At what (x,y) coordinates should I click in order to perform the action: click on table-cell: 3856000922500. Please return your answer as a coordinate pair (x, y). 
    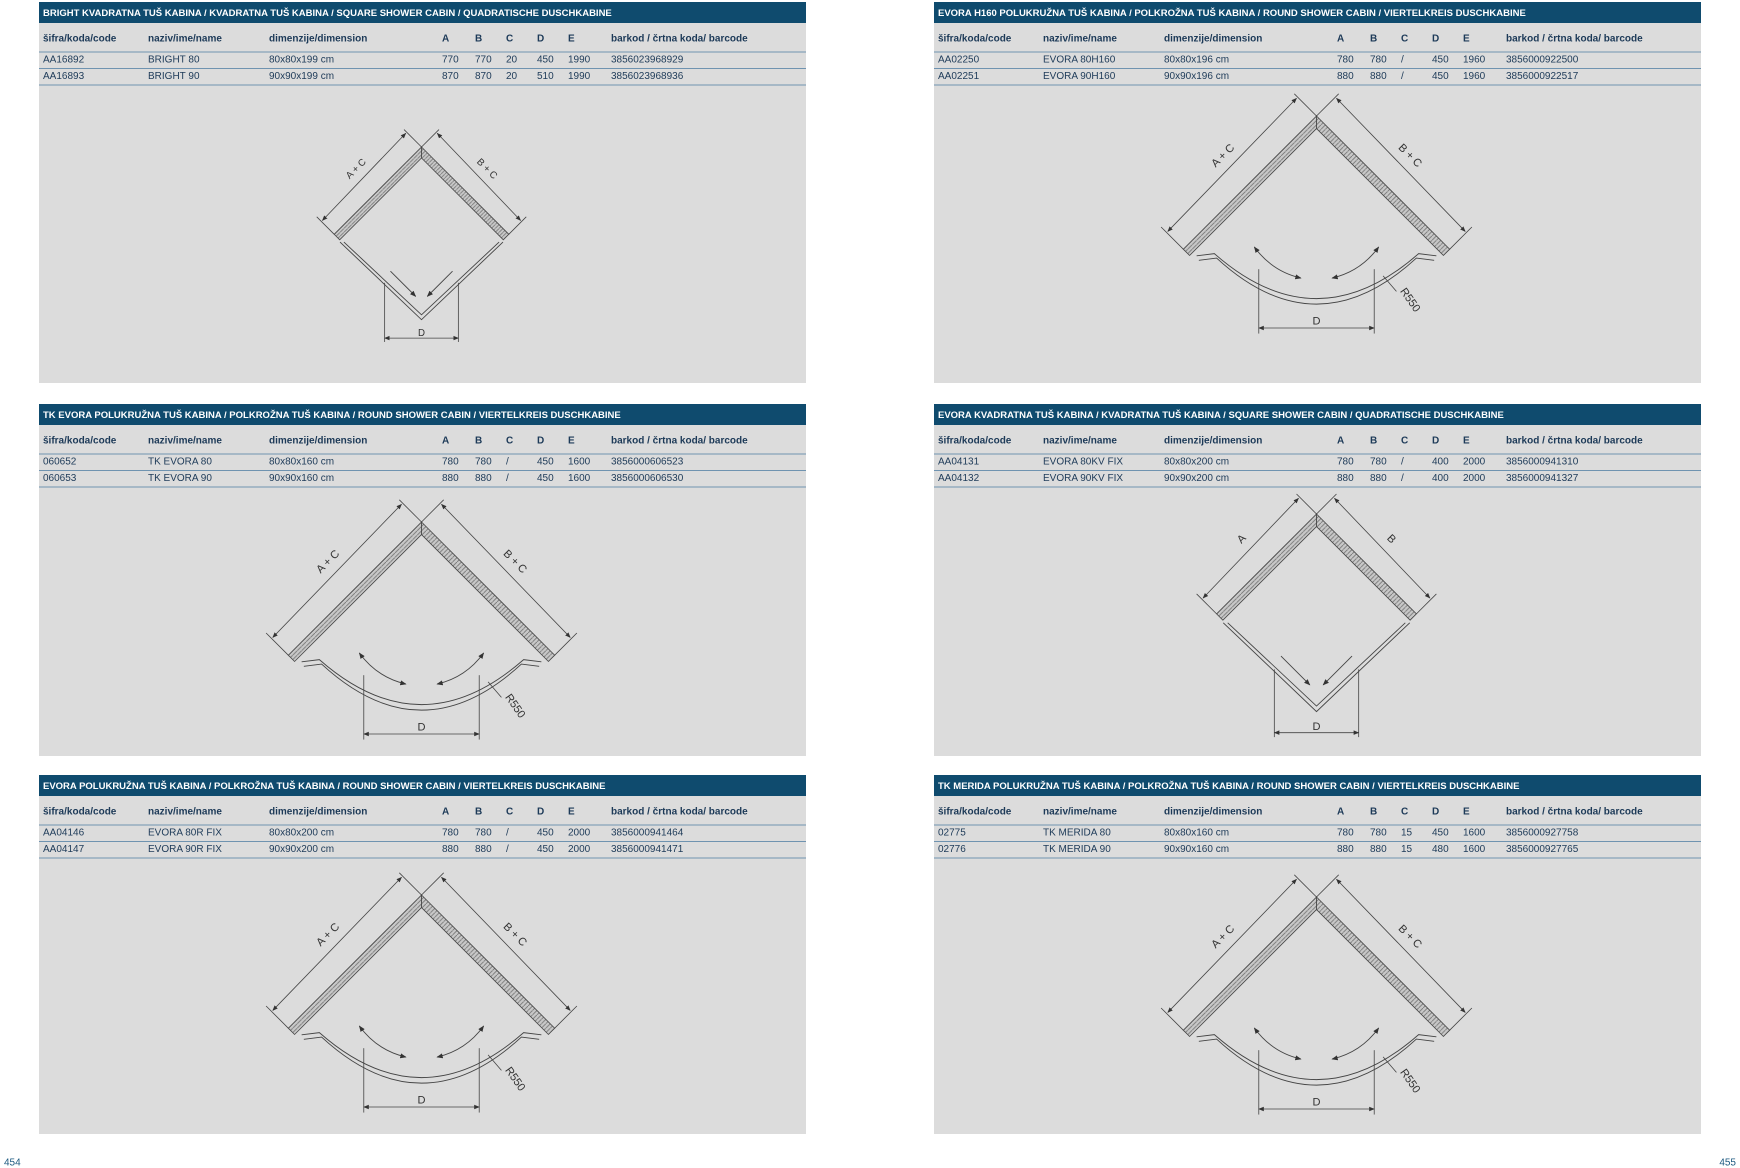
    Looking at the image, I should click on (1542, 60).